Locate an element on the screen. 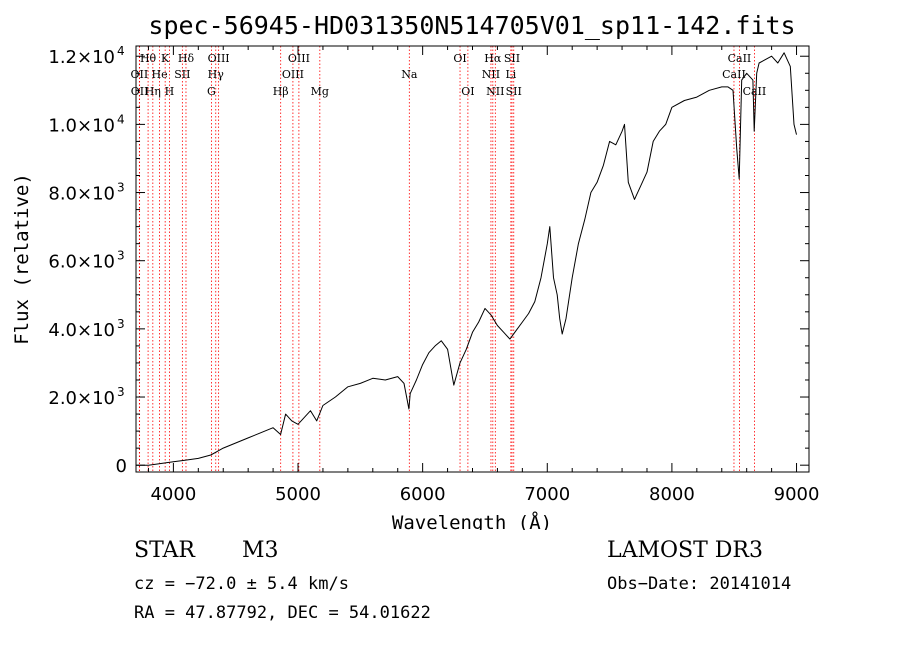 The height and width of the screenshot is (649, 900). emission-line-label: G is located at coordinates (211, 91).